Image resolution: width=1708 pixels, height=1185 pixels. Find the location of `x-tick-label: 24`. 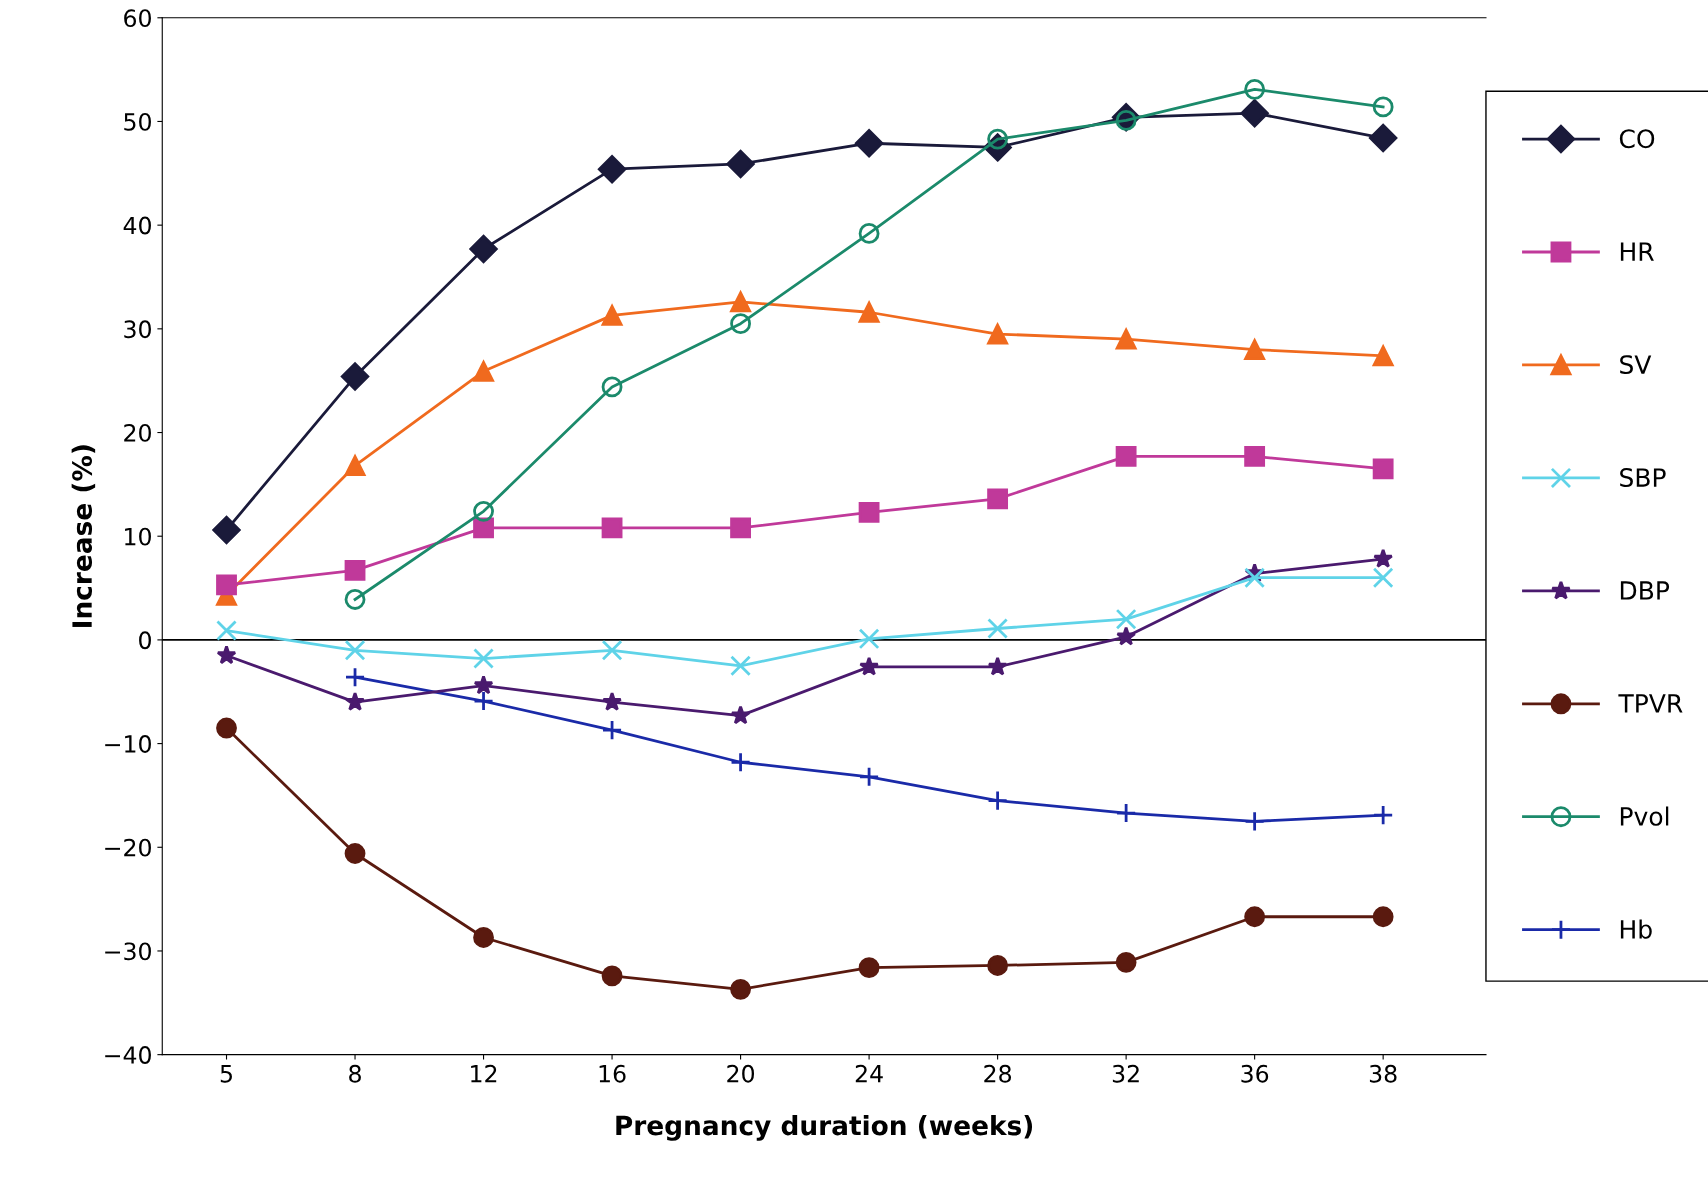

x-tick-label: 24 is located at coordinates (869, 1073).